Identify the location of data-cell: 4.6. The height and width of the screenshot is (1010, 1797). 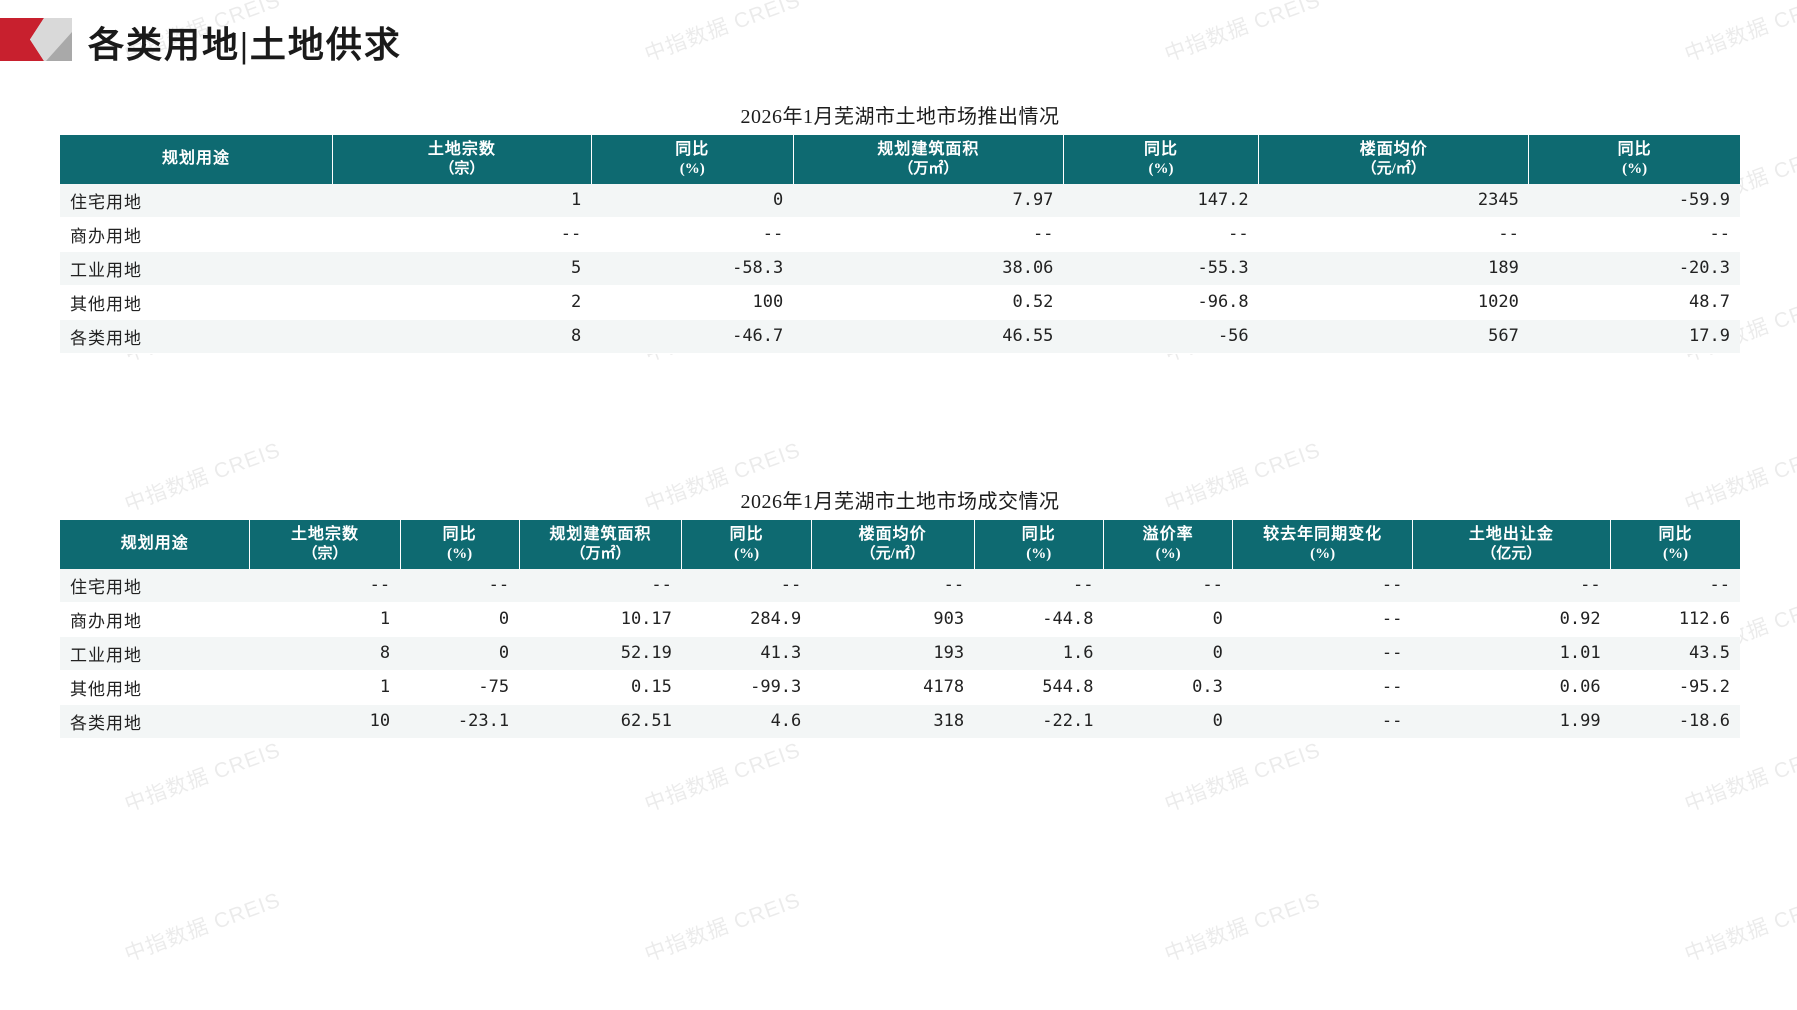
(746, 721).